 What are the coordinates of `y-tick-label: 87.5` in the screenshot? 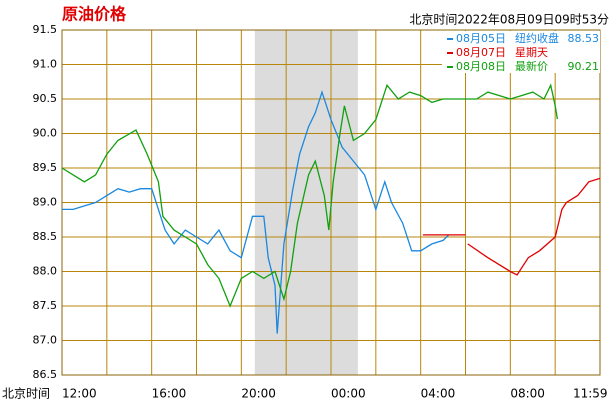 It's located at (45, 305).